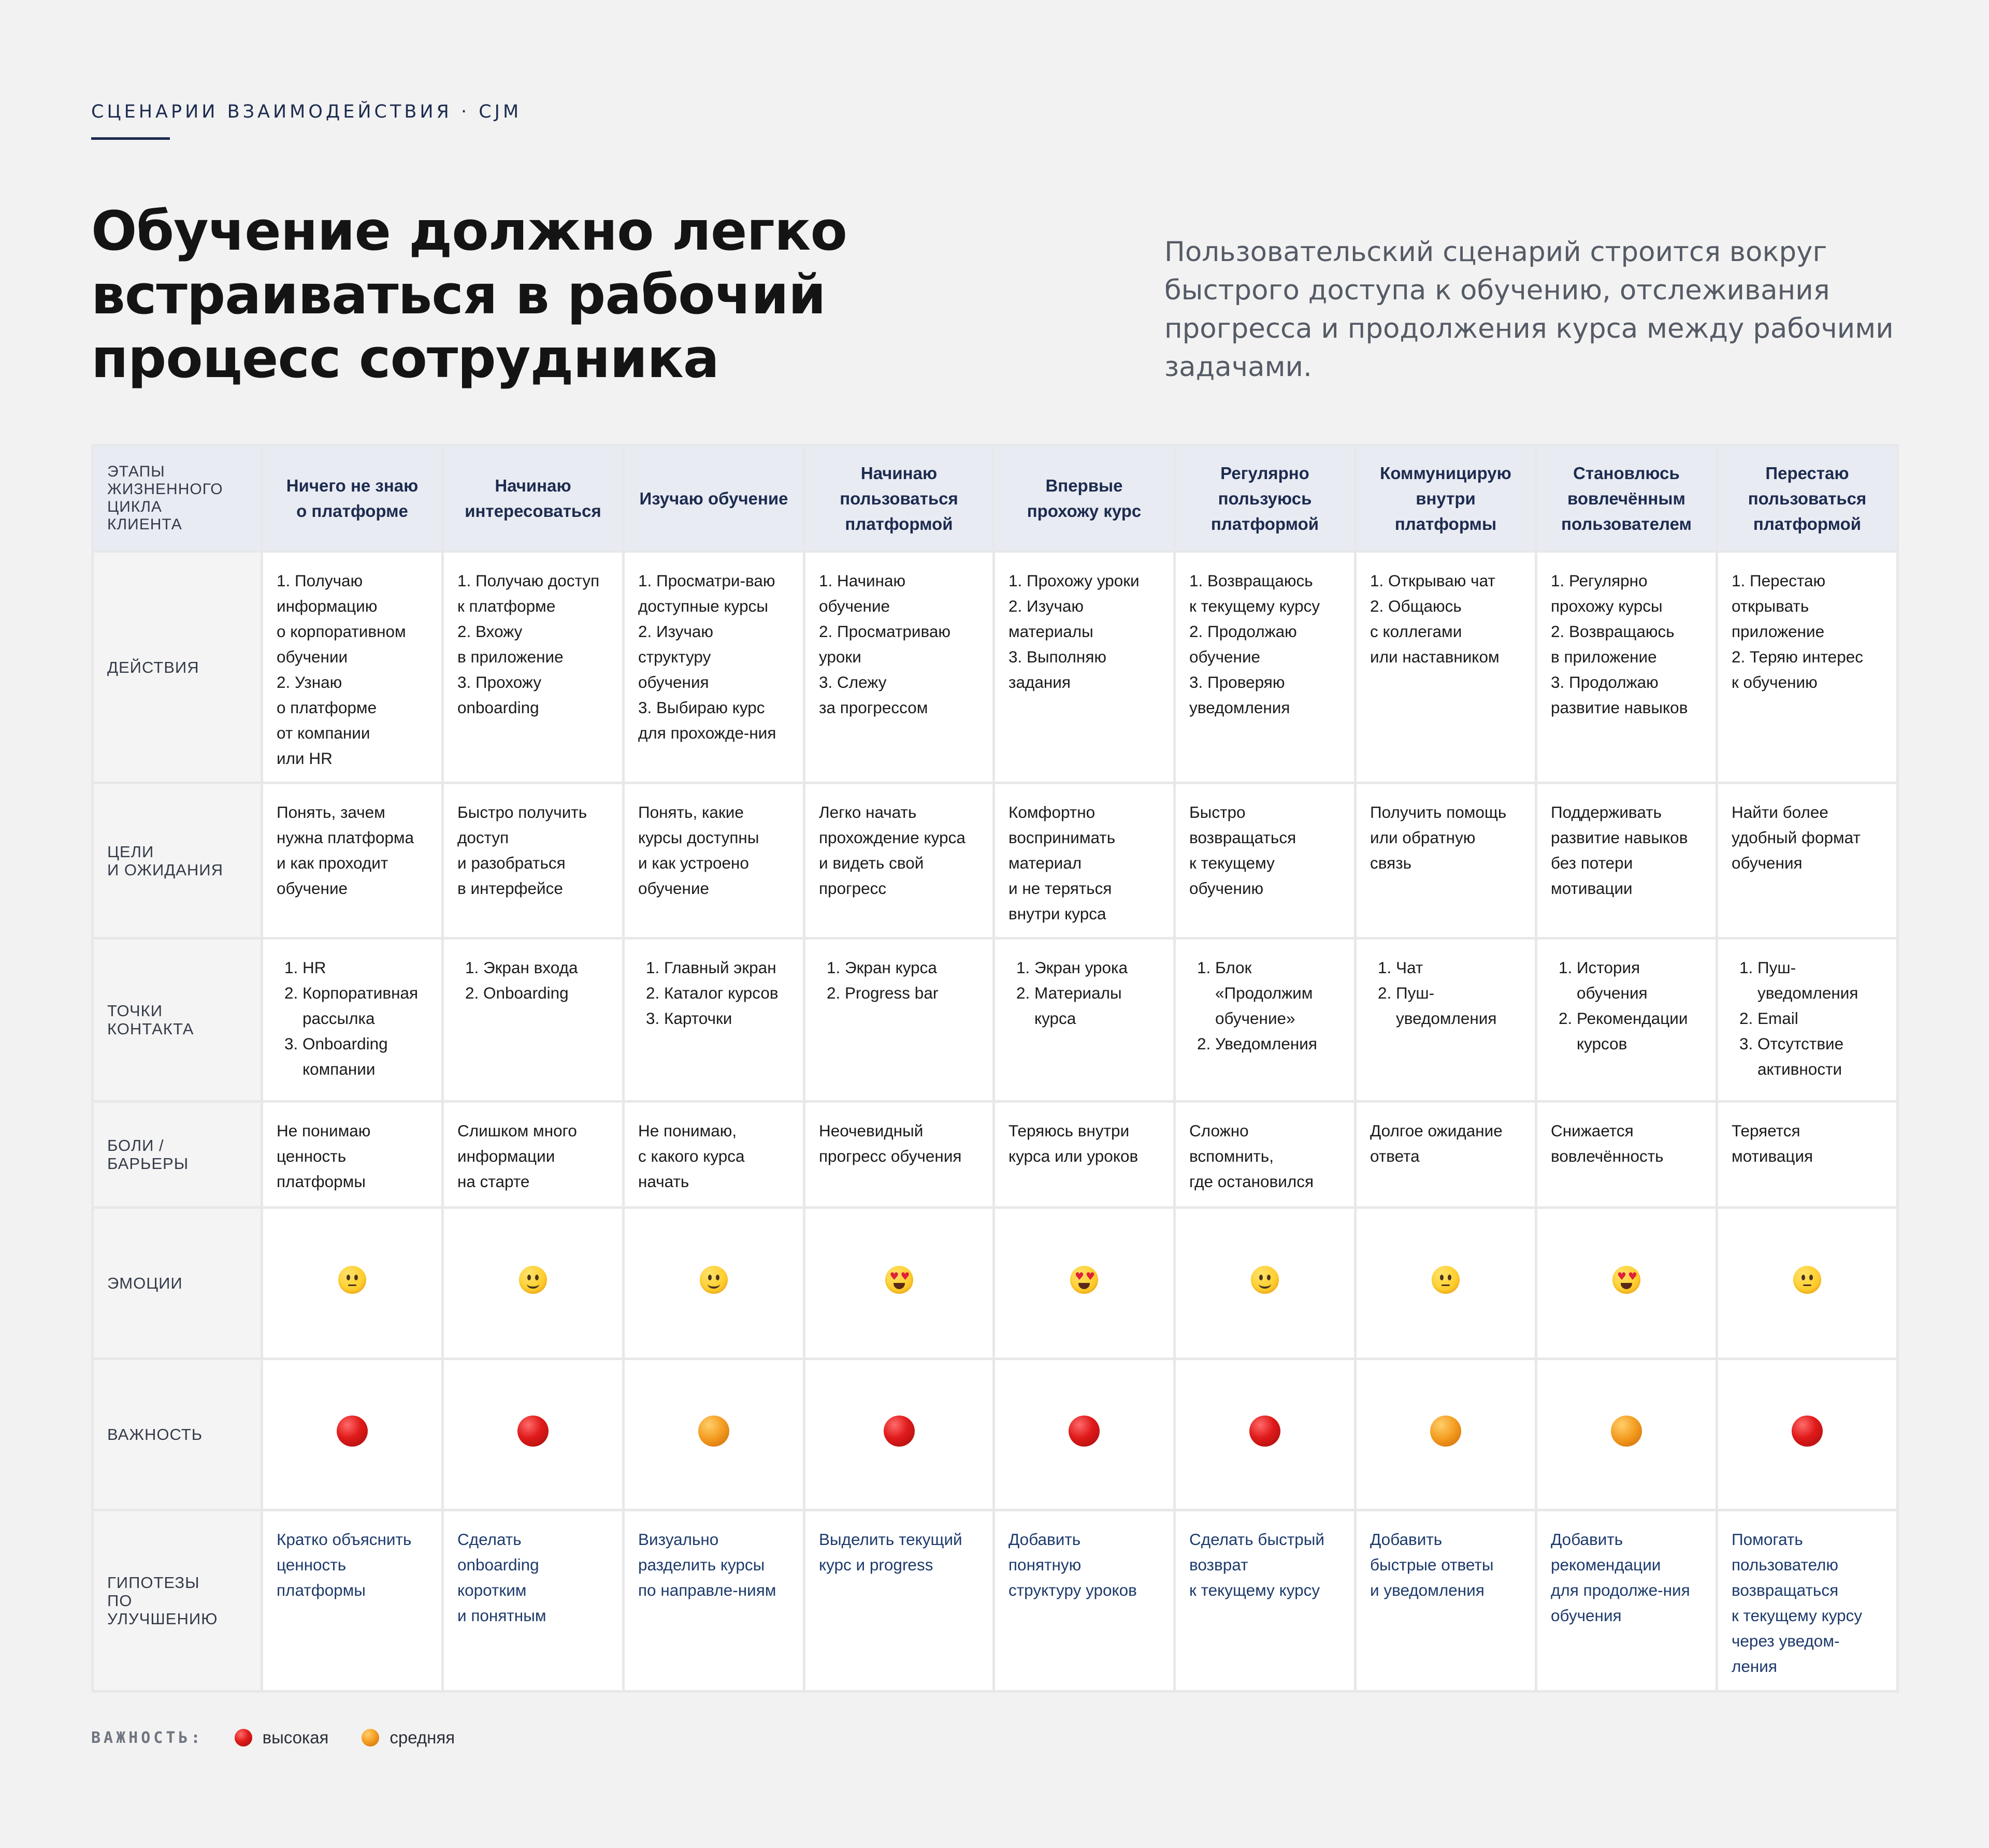 The width and height of the screenshot is (1989, 1848). What do you see at coordinates (1445, 523) in the screenshot?
I see `cell-line: платформы` at bounding box center [1445, 523].